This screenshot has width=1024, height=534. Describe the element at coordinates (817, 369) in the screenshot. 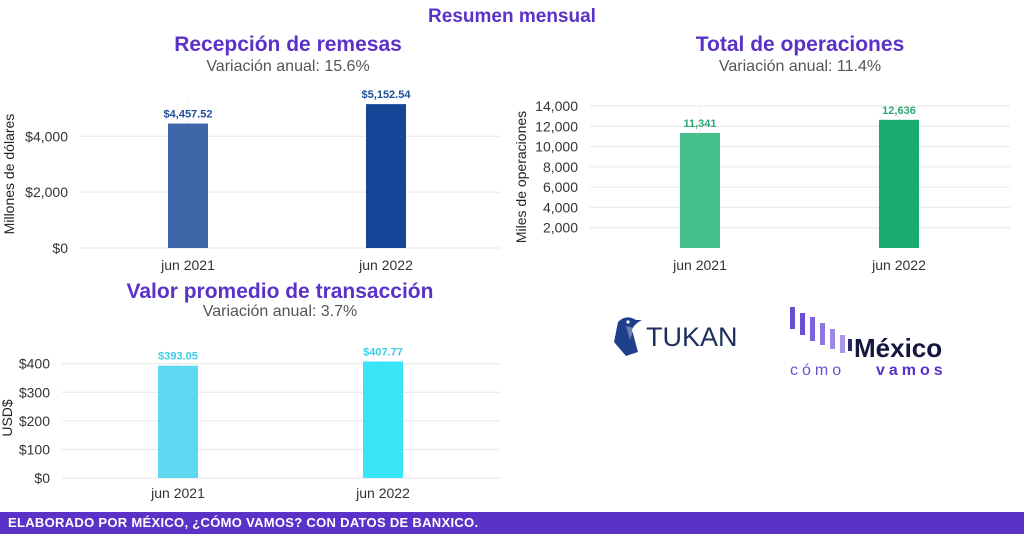

I see `como-logo-text: cómo` at that location.